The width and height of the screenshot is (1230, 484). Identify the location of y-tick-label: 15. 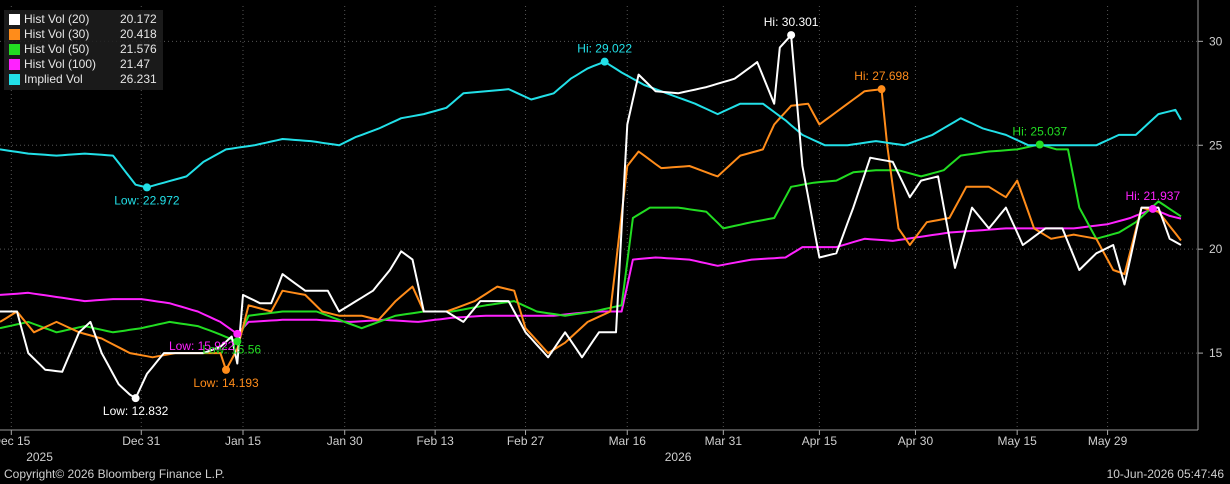
(1216, 353).